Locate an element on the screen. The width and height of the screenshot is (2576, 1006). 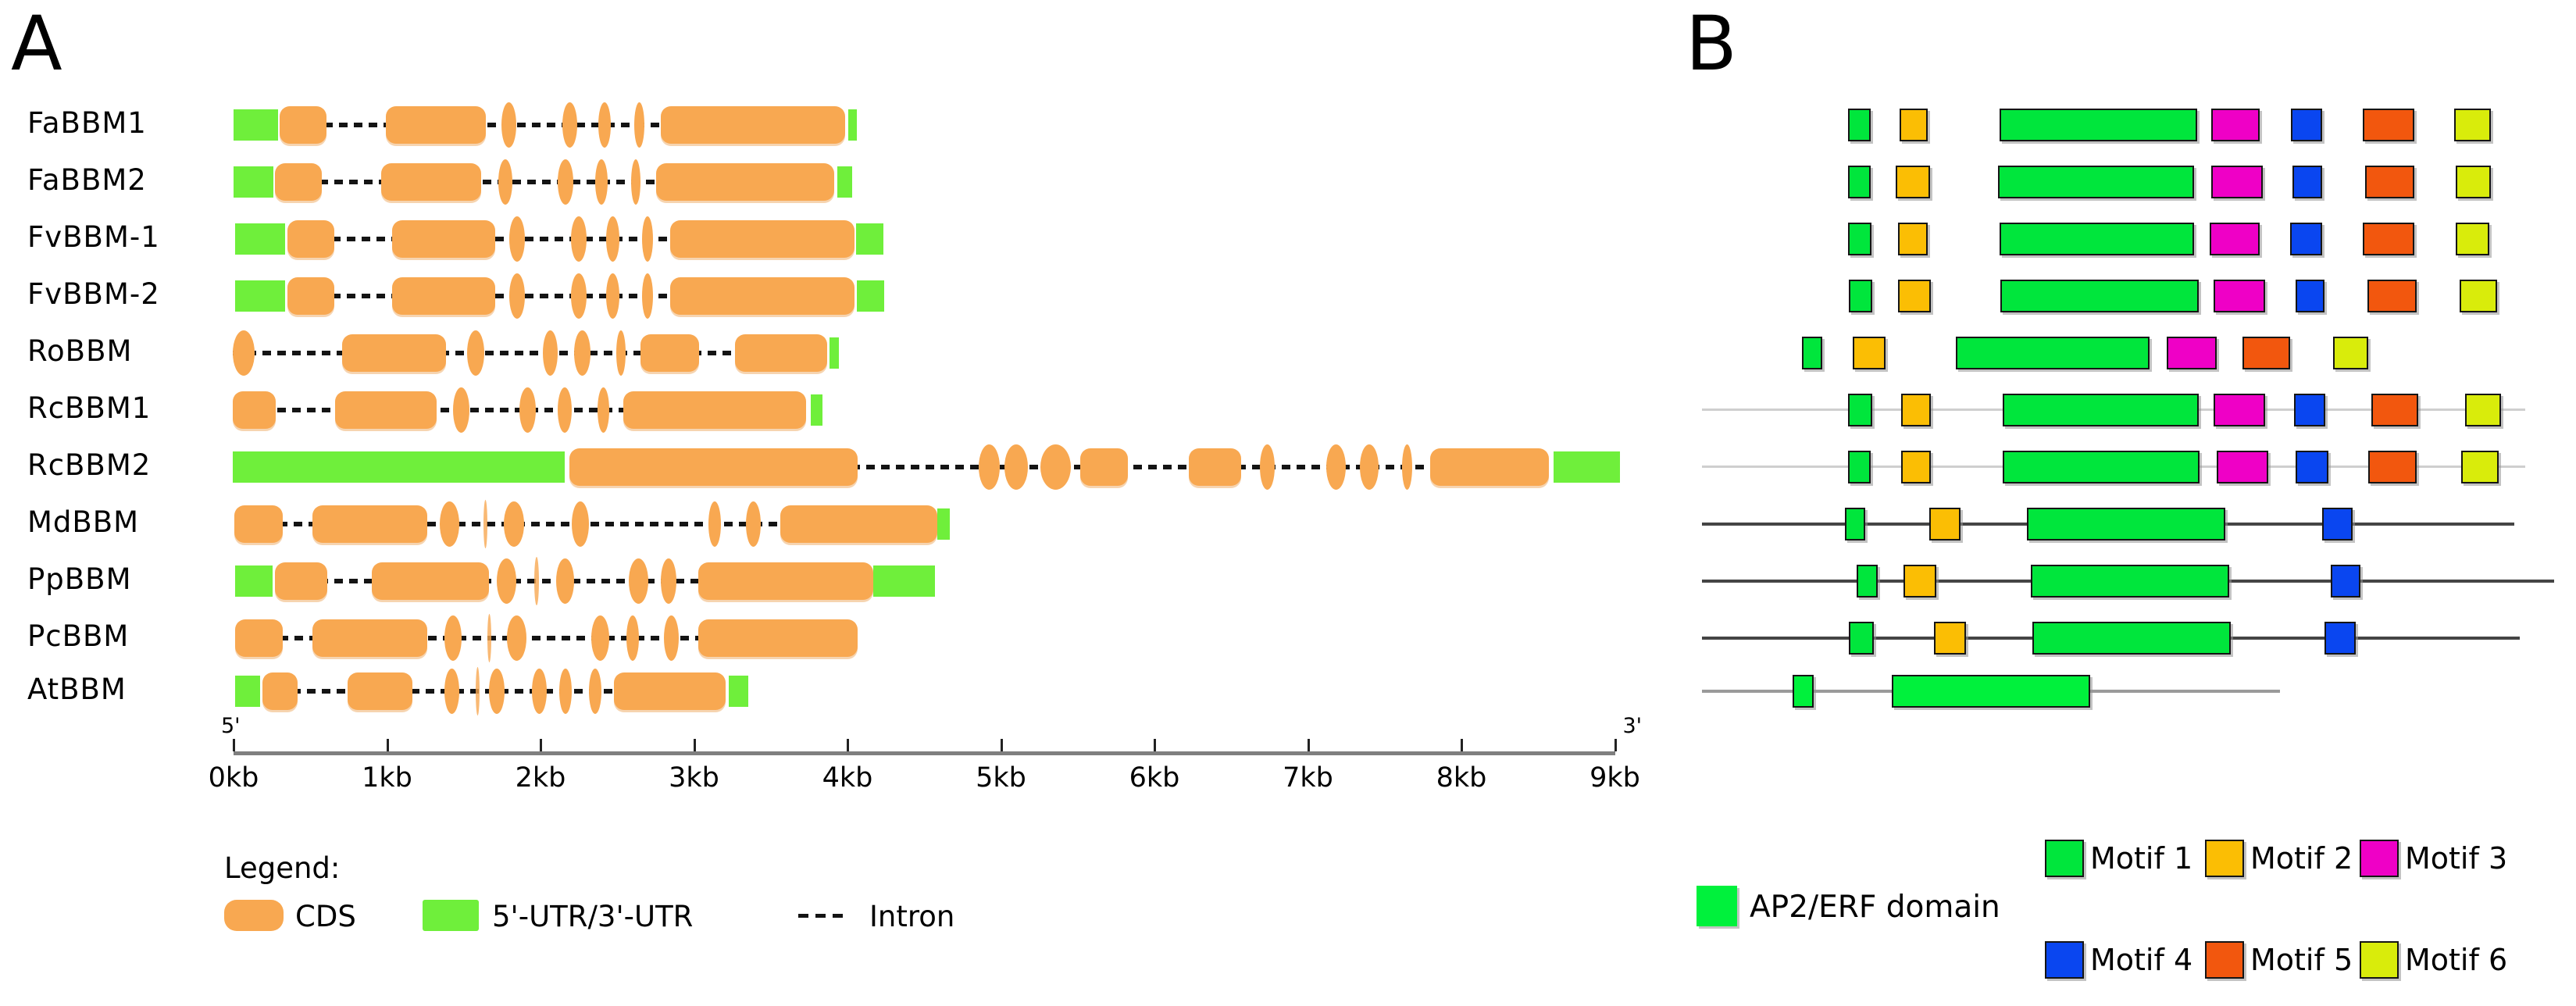
gene-name-label: FaBBM2 is located at coordinates (87, 180).